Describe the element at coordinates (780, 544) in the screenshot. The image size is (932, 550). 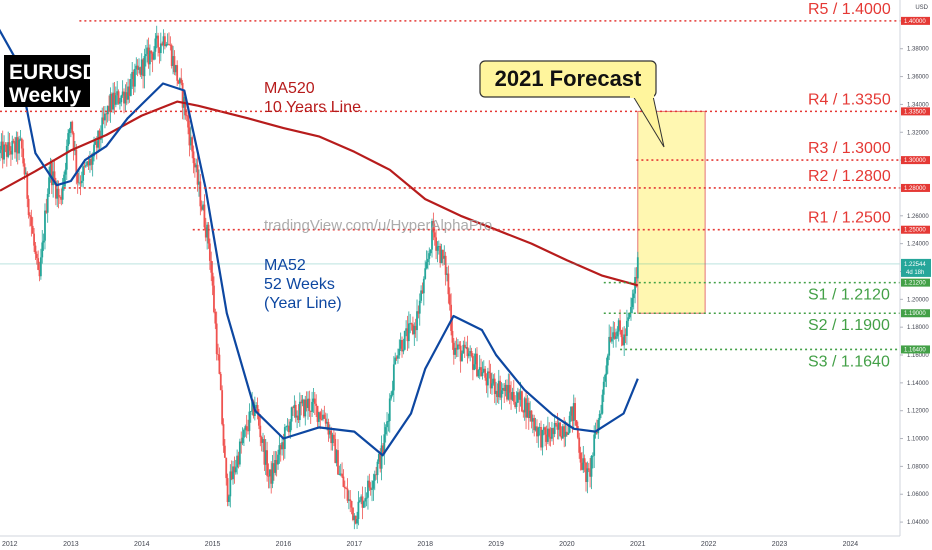
I see `x-tick-label: 2023` at that location.